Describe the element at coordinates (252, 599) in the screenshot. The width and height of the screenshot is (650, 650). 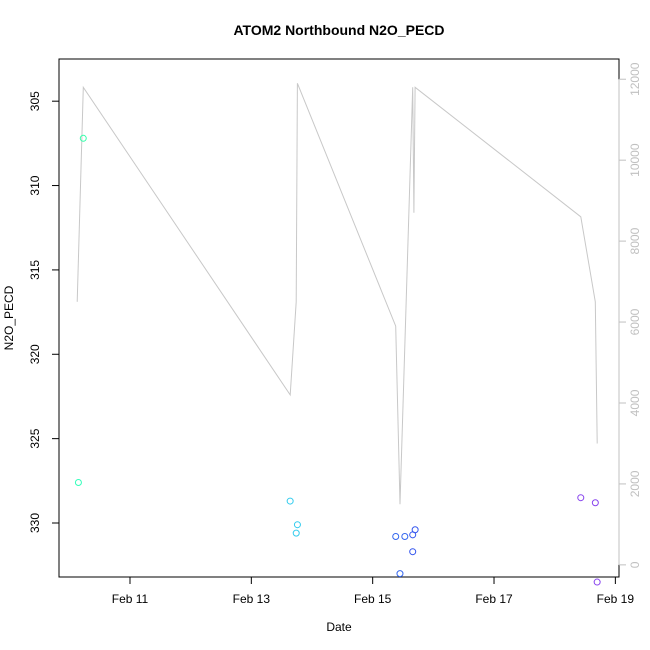
I see `x-tick-label-13: Feb 13` at that location.